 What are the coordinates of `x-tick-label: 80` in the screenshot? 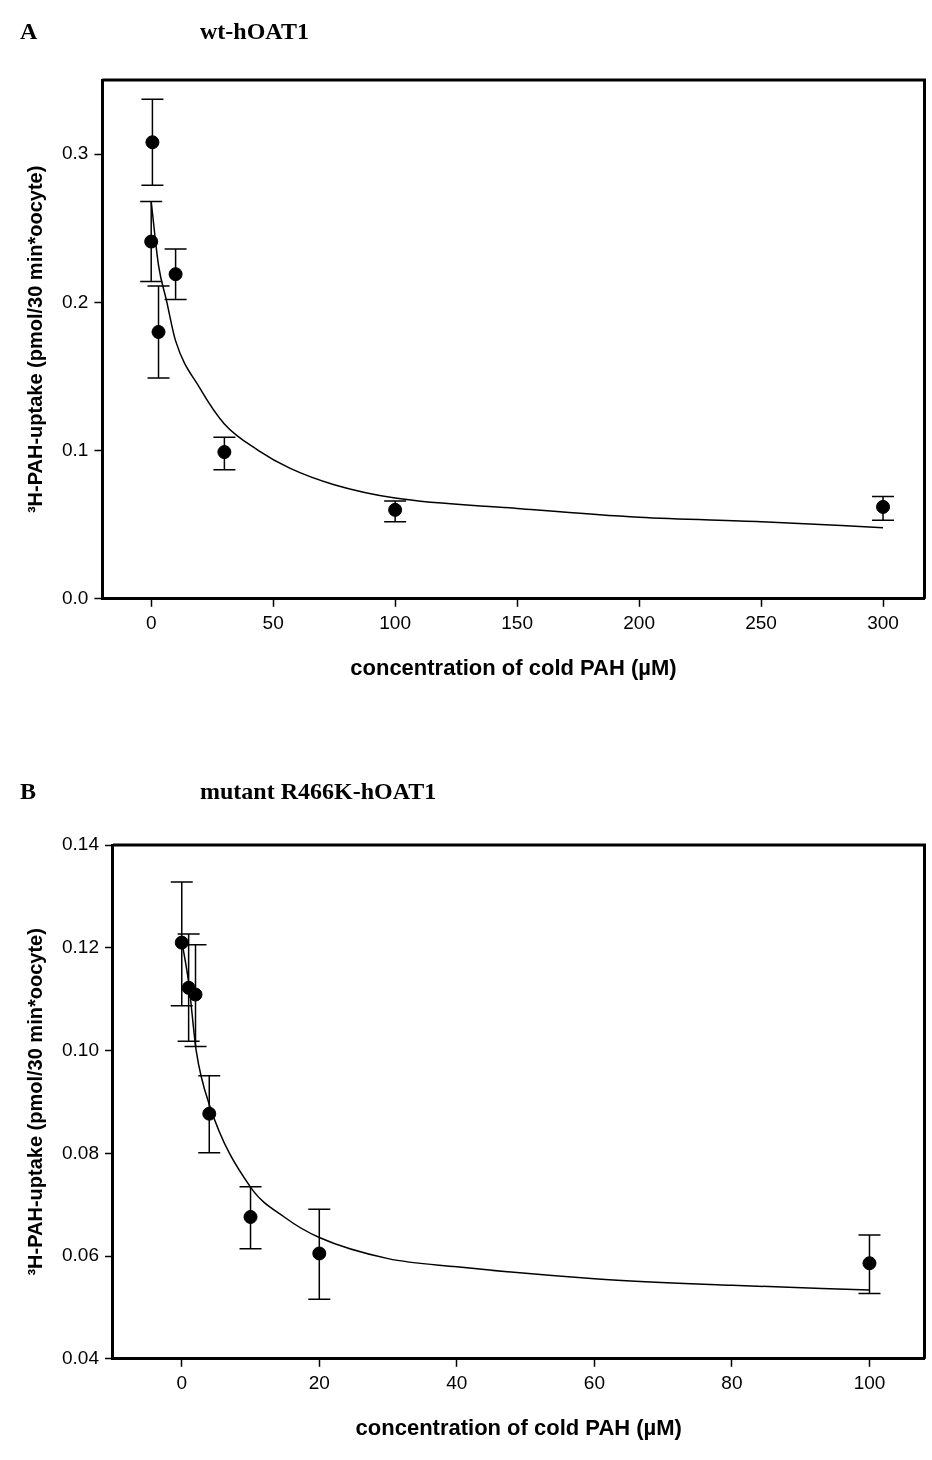 It's located at (732, 1383).